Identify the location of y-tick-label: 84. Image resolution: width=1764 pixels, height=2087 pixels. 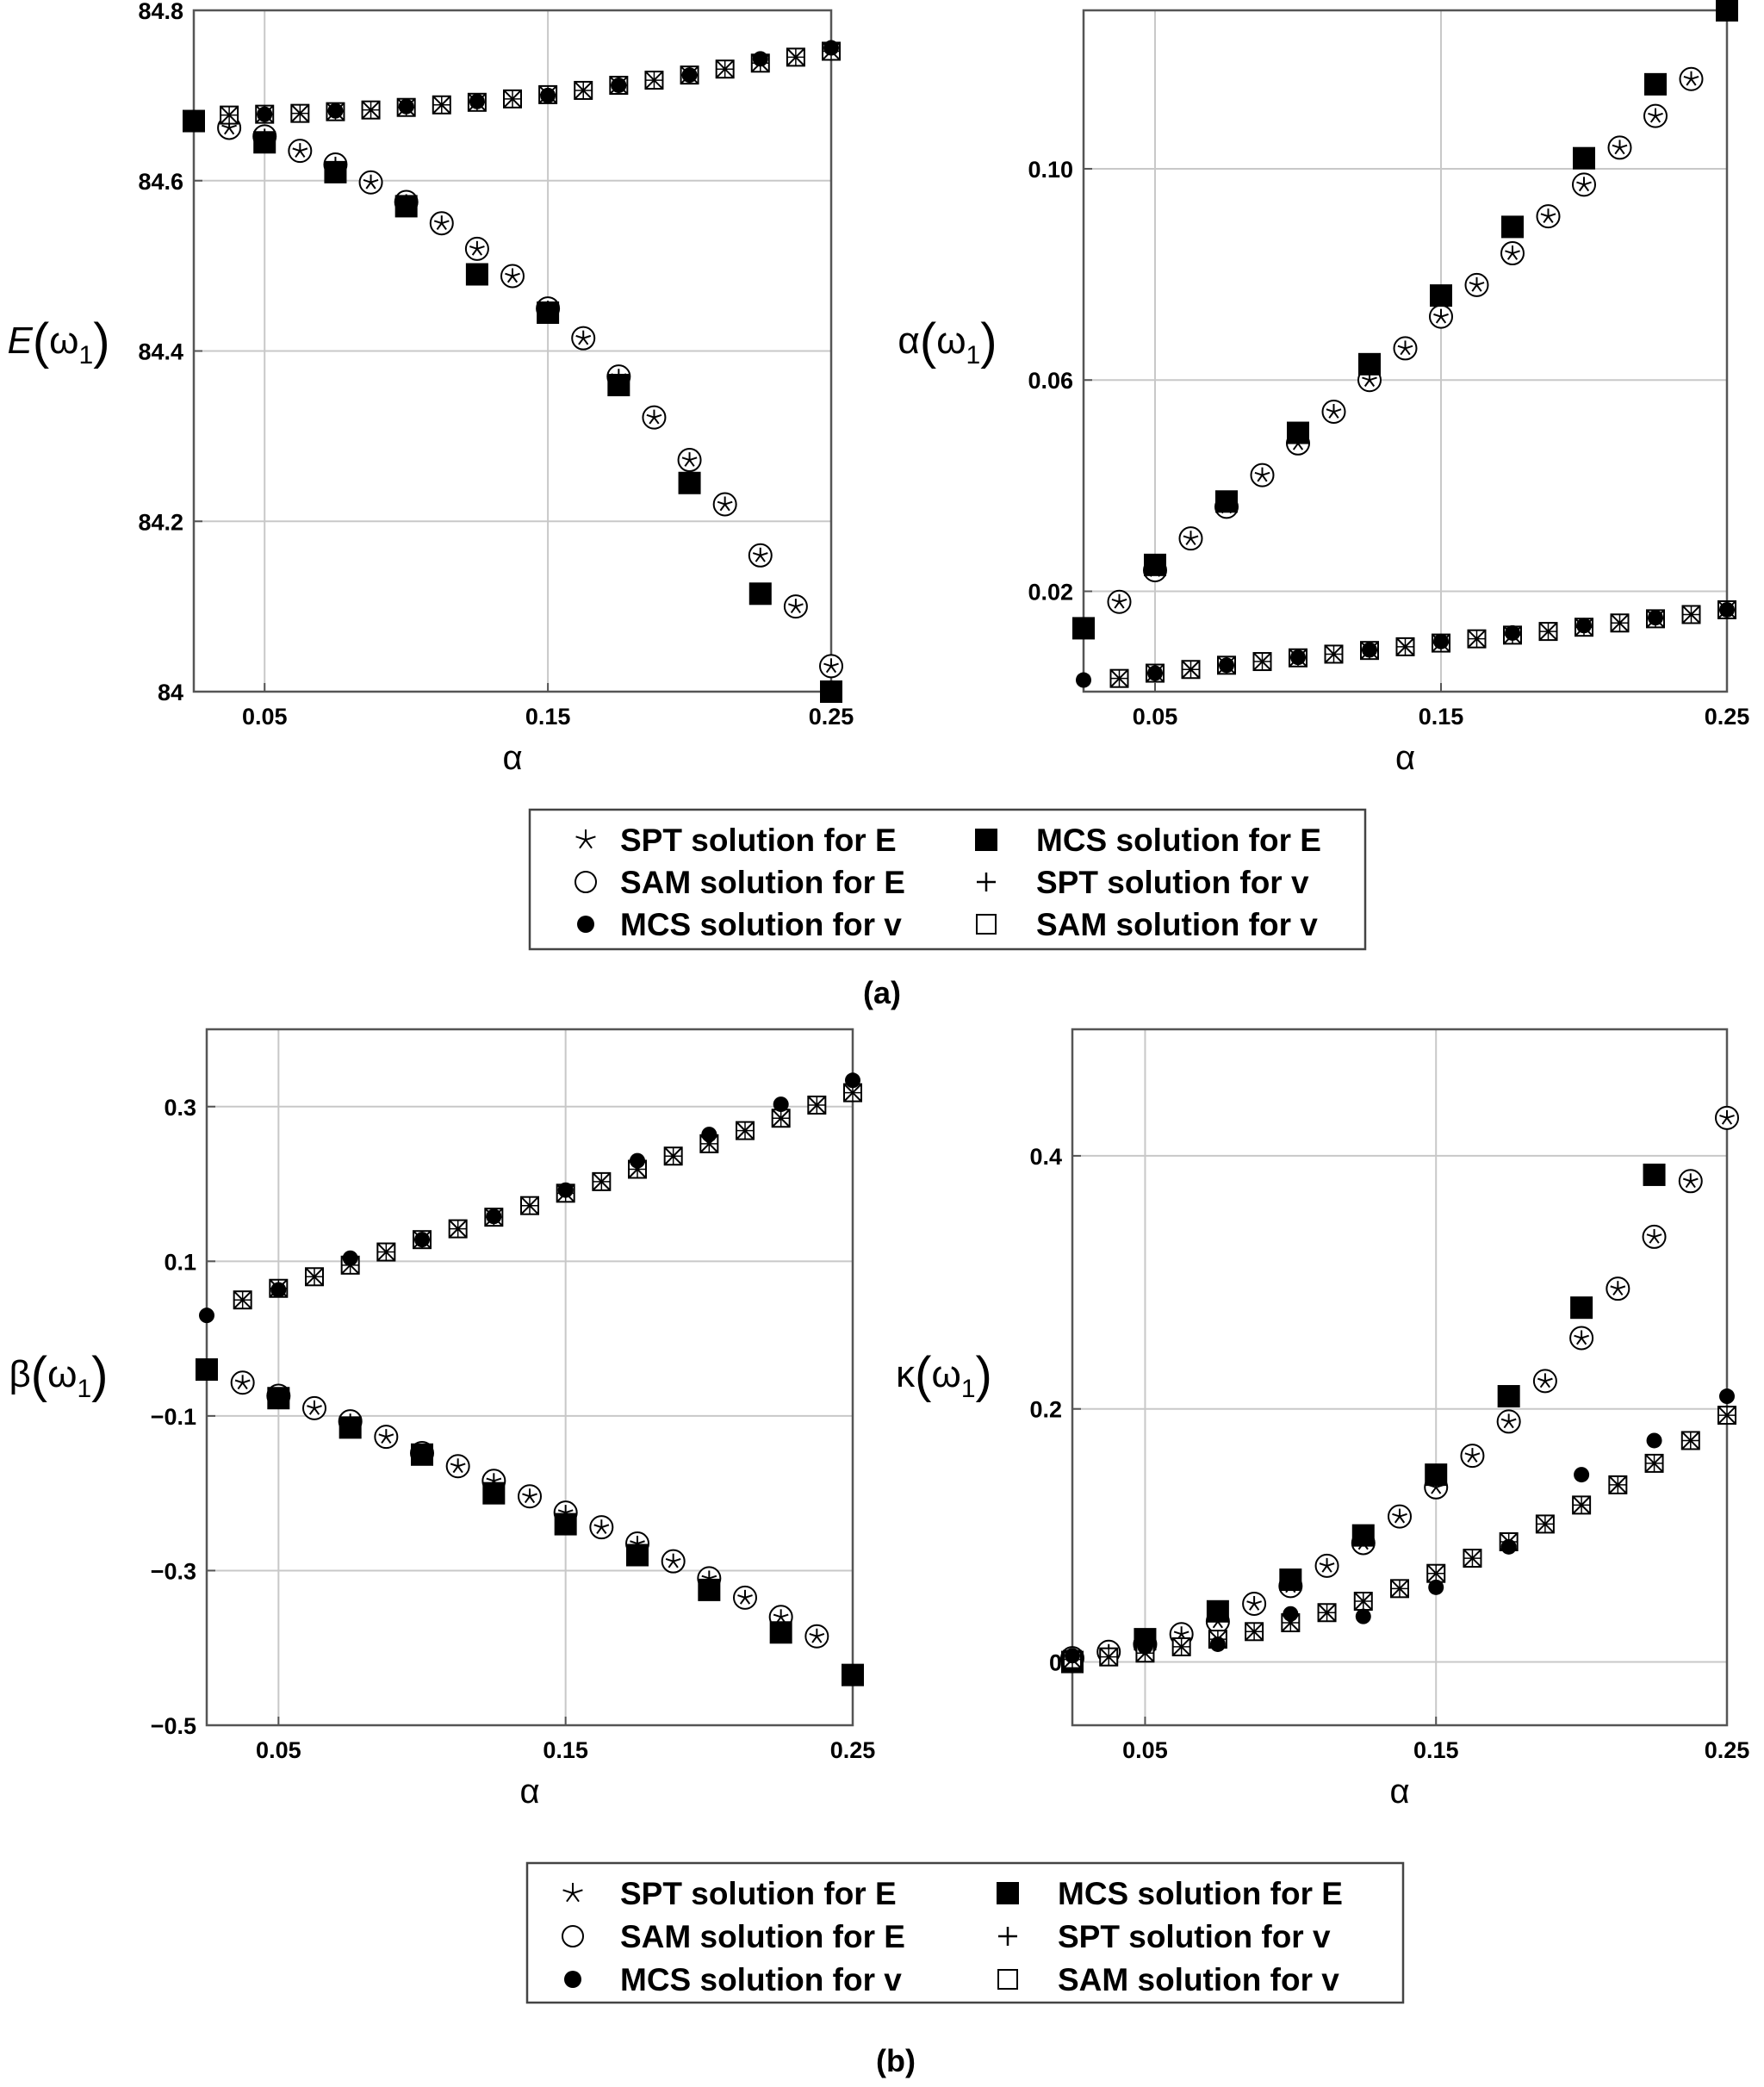
(170, 692).